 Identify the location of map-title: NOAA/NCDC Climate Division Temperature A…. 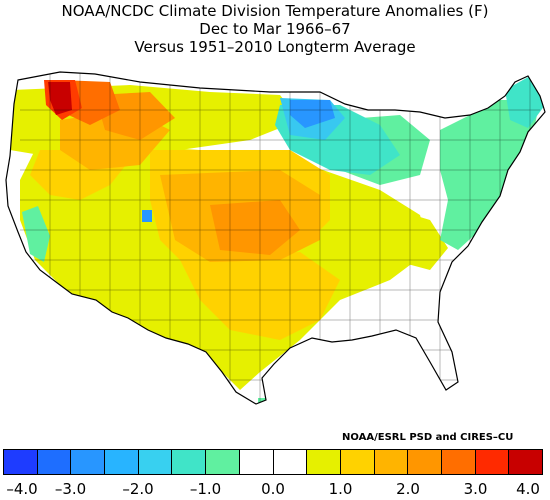
(275, 11).